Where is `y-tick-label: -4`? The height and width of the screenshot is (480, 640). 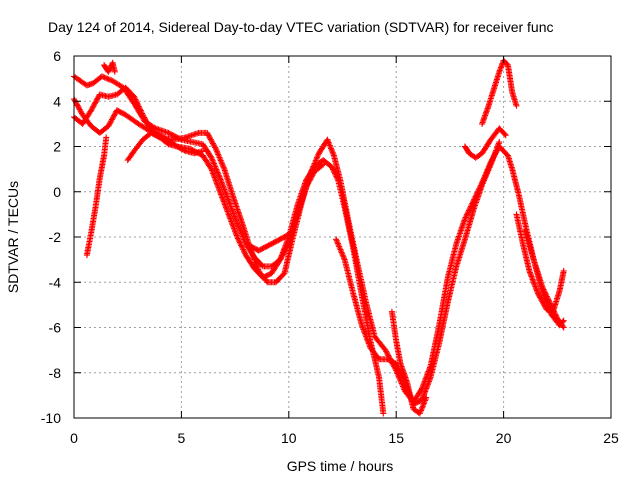 y-tick-label: -4 is located at coordinates (55, 282).